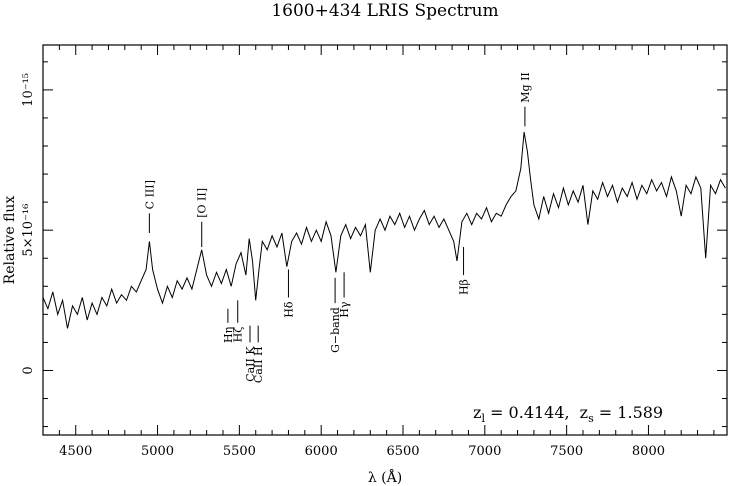 The height and width of the screenshot is (486, 729). I want to click on x-tick-label: 6000, so click(321, 451).